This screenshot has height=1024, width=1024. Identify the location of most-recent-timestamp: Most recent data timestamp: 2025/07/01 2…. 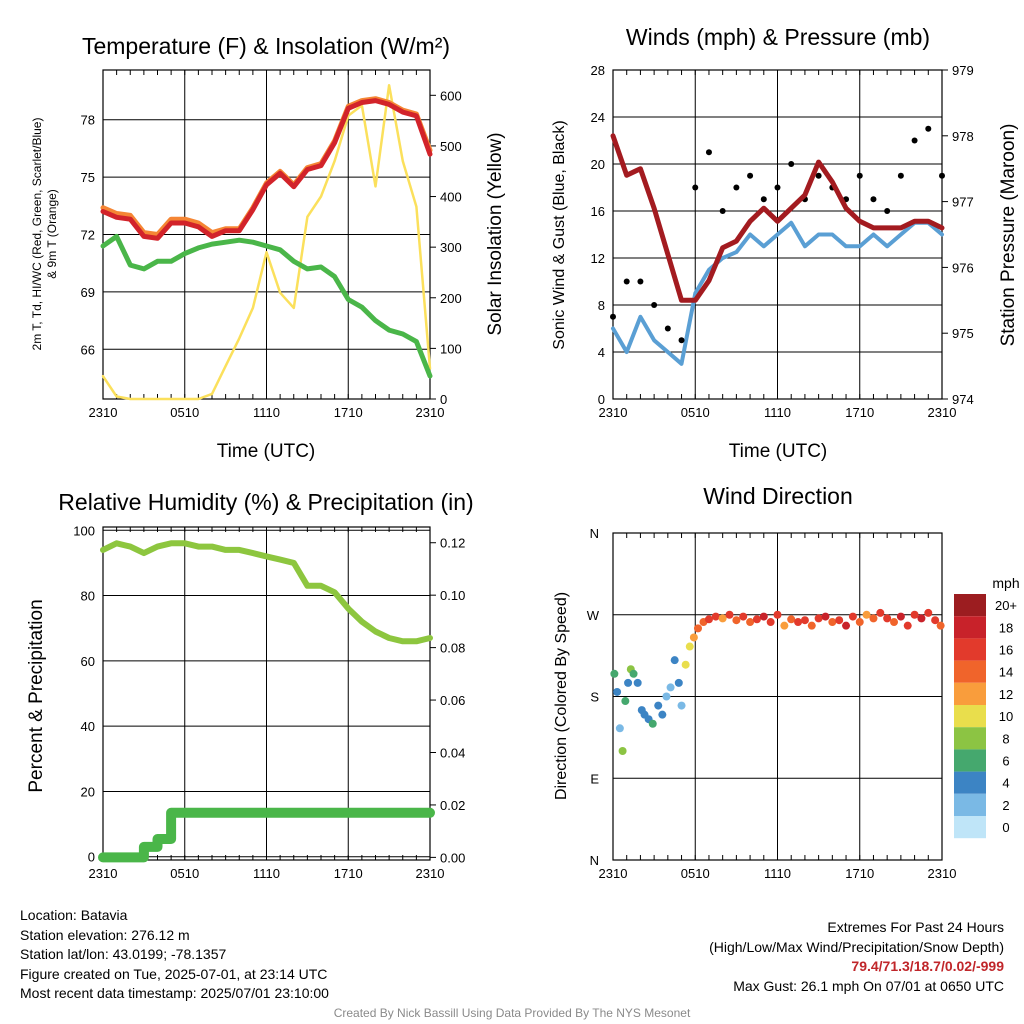
(174, 993).